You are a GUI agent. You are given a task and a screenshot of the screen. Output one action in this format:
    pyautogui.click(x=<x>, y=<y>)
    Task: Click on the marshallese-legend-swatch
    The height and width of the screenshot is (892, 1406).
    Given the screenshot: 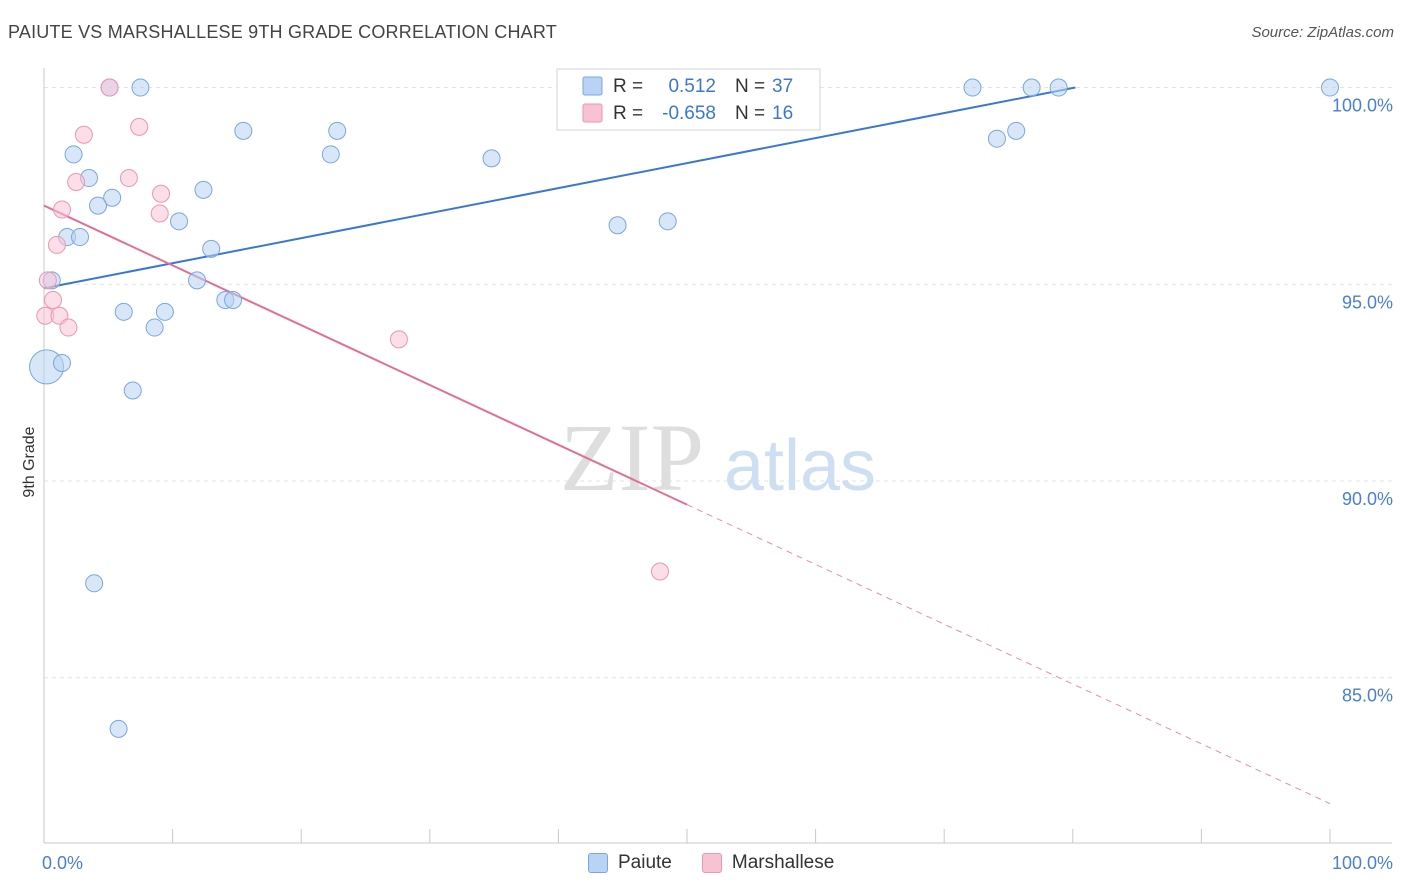 What is the action you would take?
    pyautogui.click(x=711, y=863)
    